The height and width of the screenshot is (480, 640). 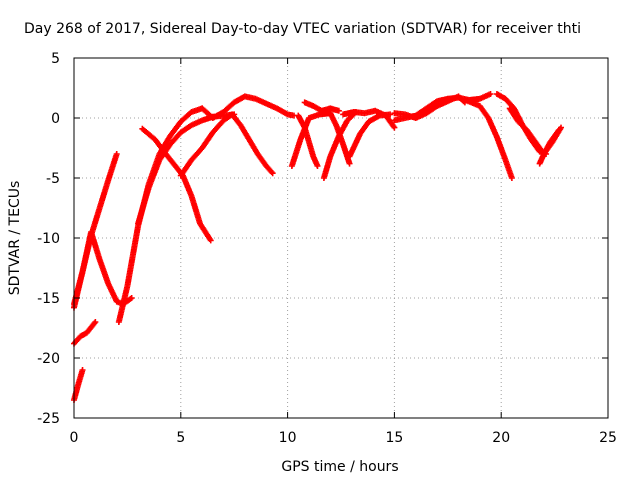 I want to click on y-tick-label: -20, so click(x=48, y=359).